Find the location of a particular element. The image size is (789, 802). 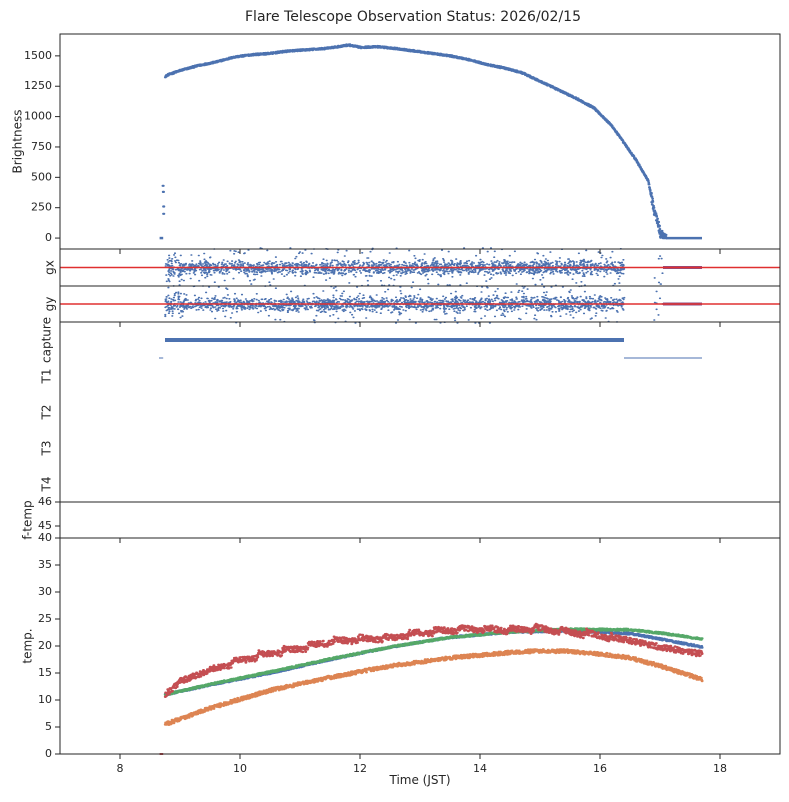

temp-ytick-label: 5 is located at coordinates (48, 726).